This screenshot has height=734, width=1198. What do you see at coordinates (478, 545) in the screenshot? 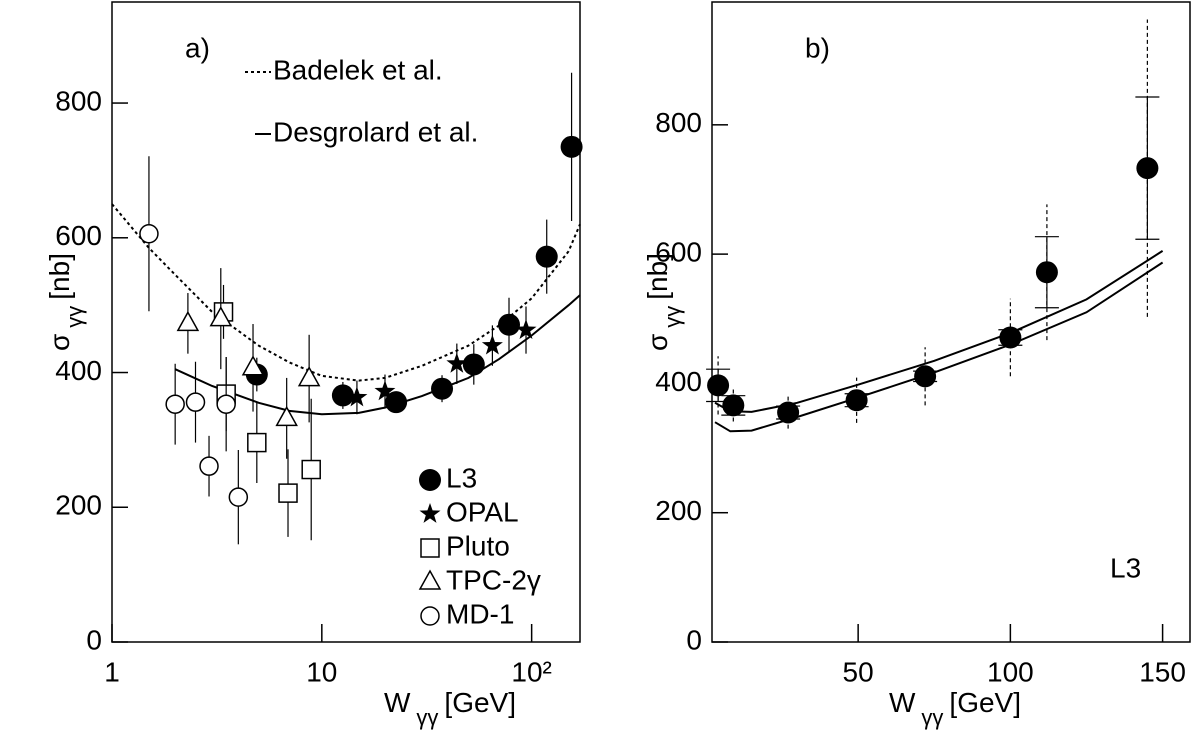
I see `legend-label: Pluto` at bounding box center [478, 545].